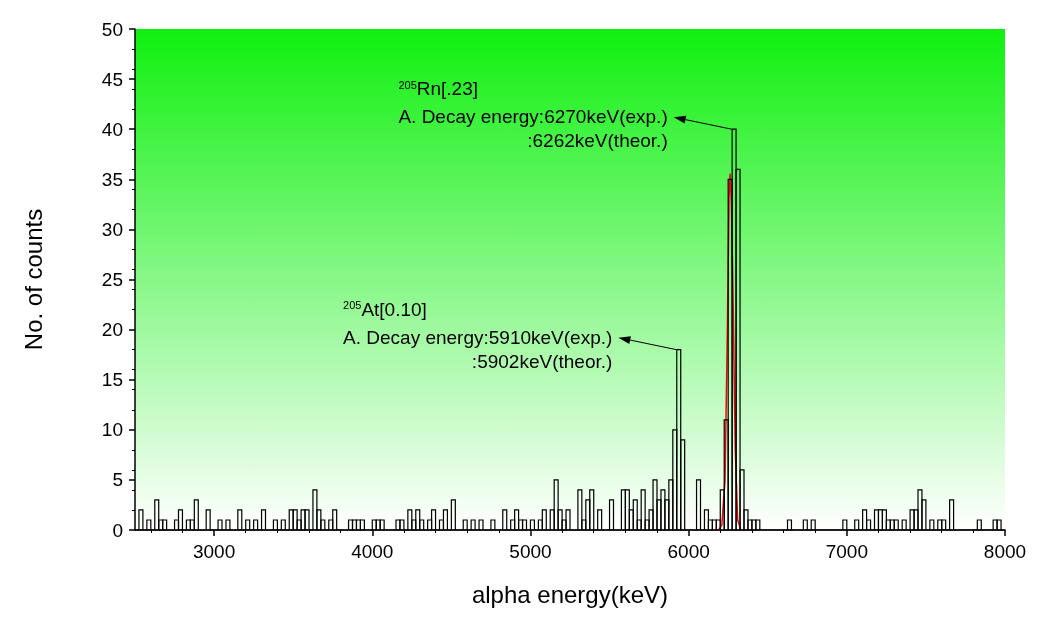  I want to click on y-tick-label: 35, so click(112, 179).